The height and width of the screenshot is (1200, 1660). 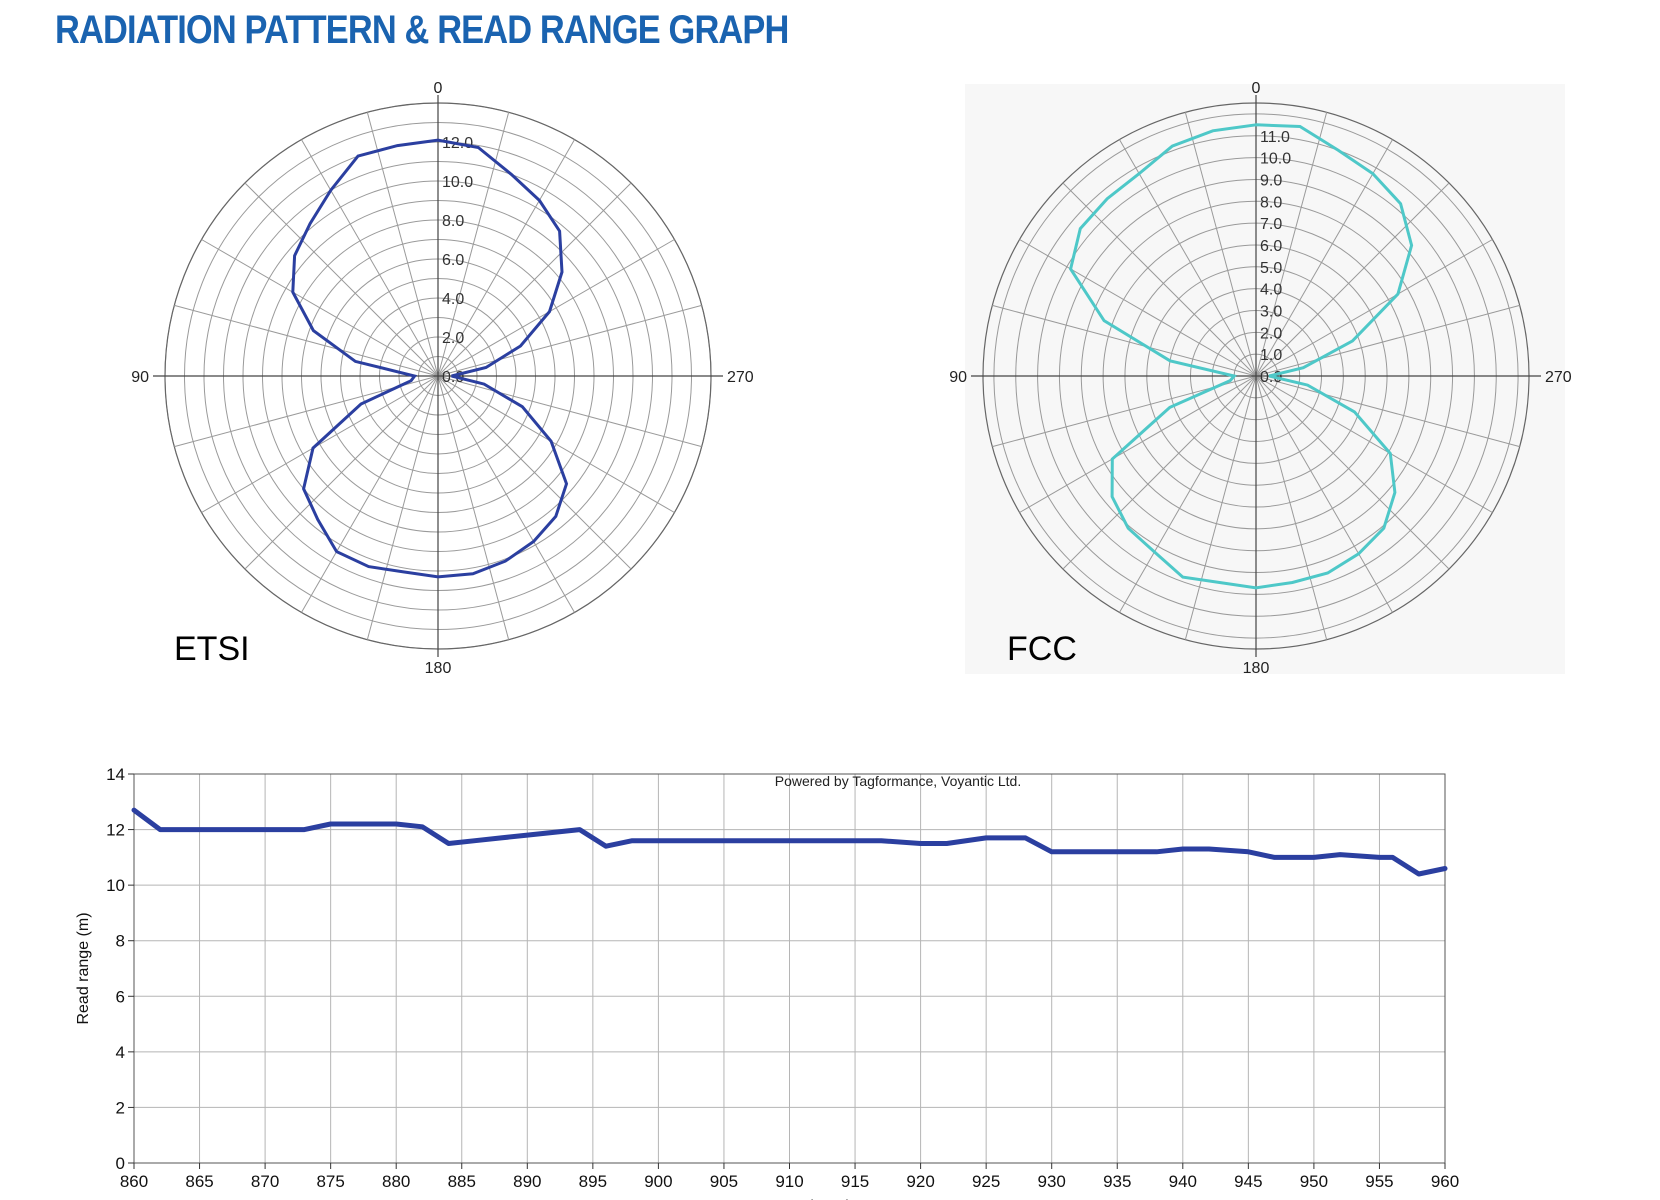 What do you see at coordinates (457, 182) in the screenshot?
I see `etsi-radial-tick-label: 10.0` at bounding box center [457, 182].